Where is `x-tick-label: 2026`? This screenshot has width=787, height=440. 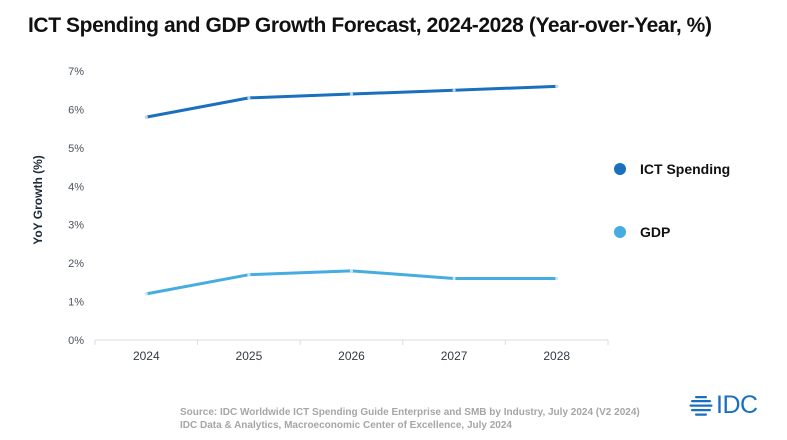
x-tick-label: 2026 is located at coordinates (351, 356).